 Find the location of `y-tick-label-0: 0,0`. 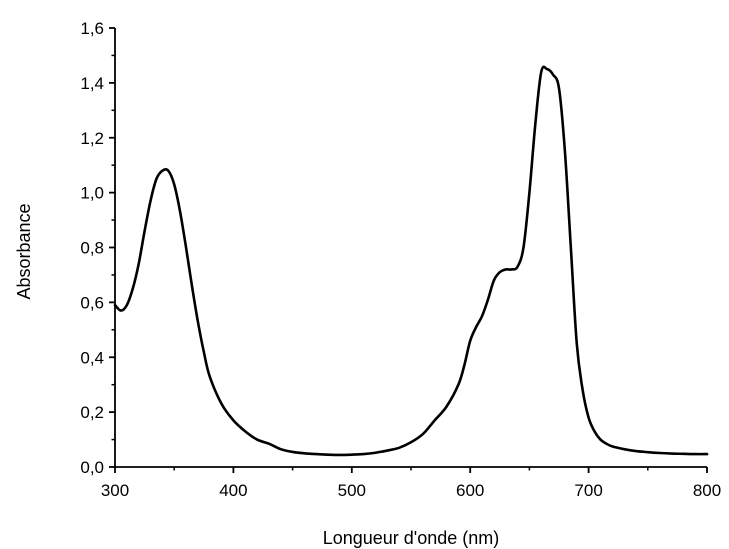

y-tick-label-0: 0,0 is located at coordinates (92, 467).